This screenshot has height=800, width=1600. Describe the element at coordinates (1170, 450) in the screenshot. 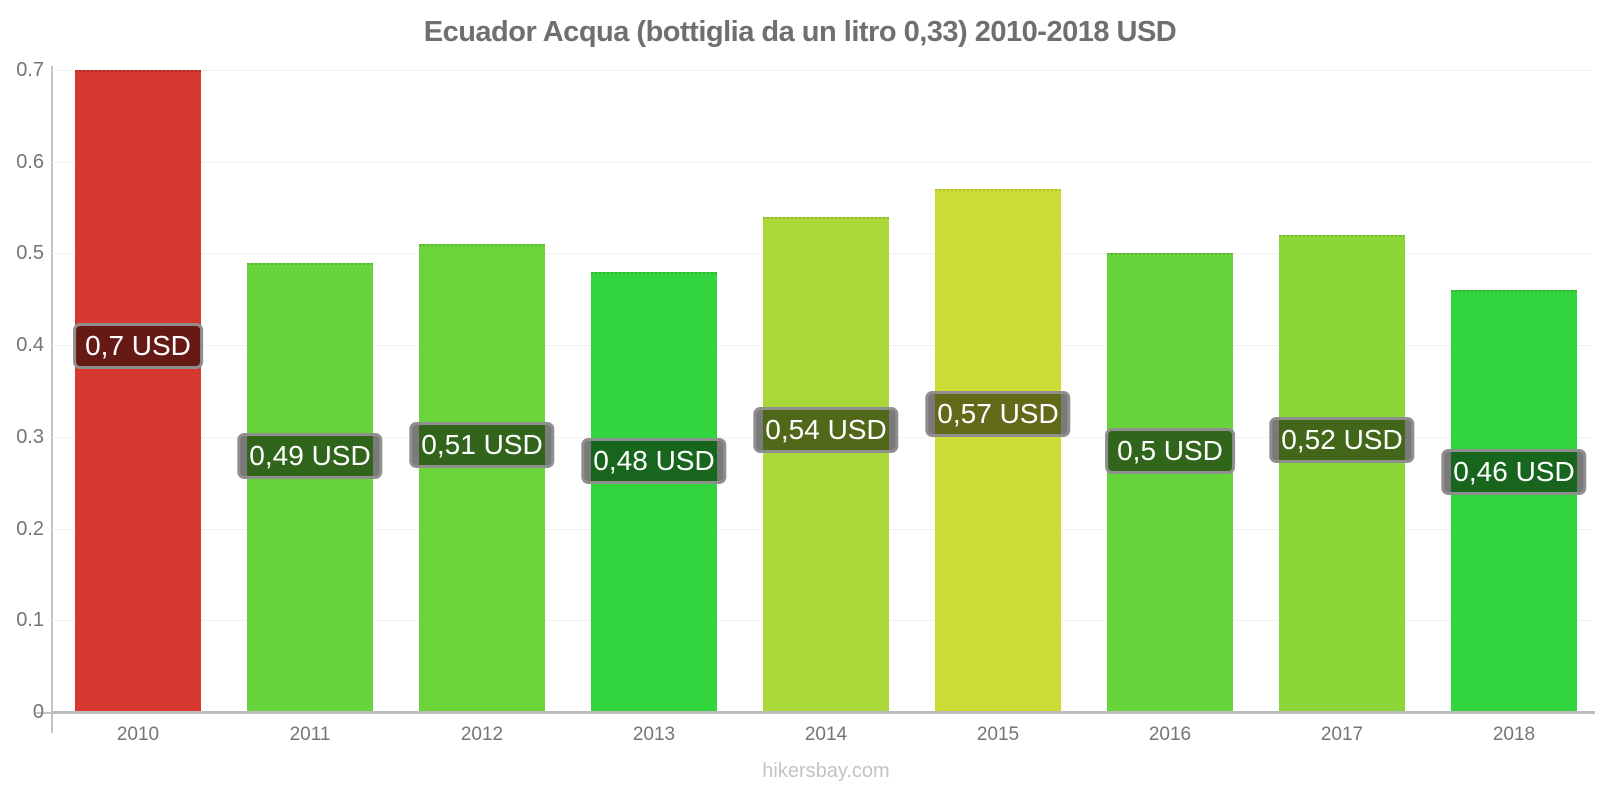

I see `bar-value-label-2016: 0,5 USD` at that location.